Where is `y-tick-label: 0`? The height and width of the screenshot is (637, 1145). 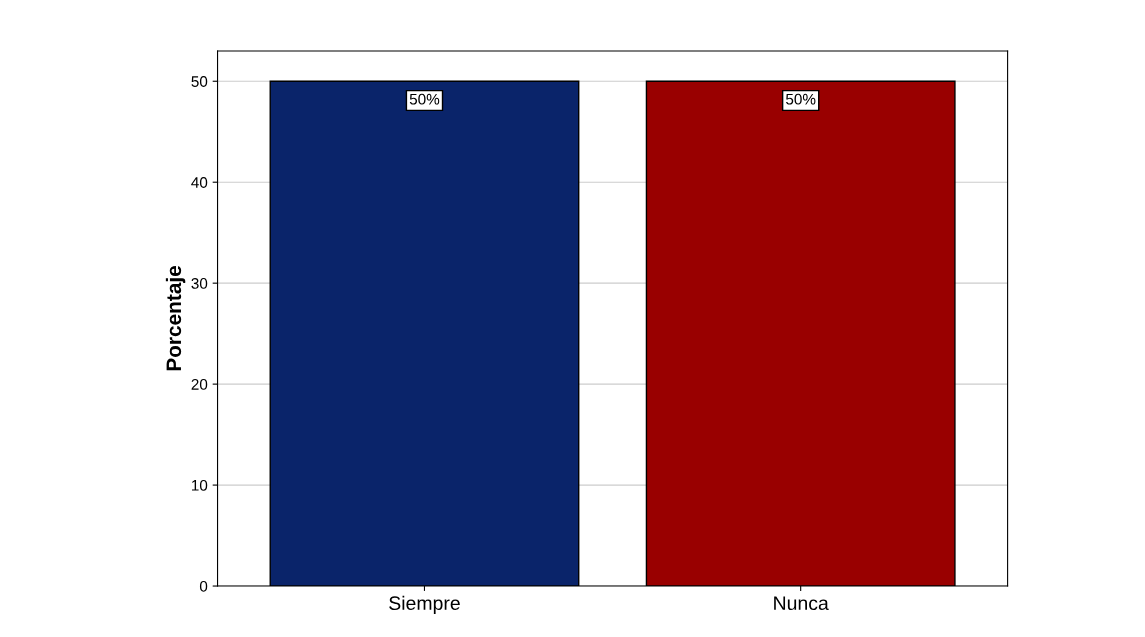
y-tick-label: 0 is located at coordinates (203, 586).